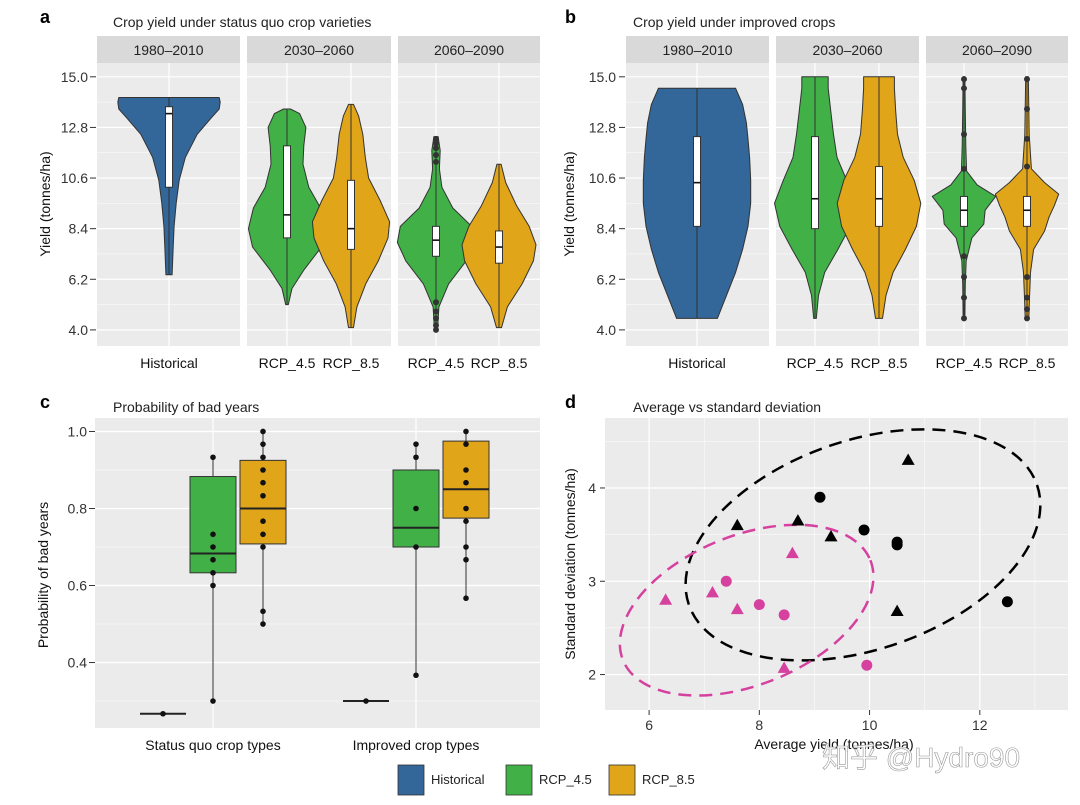 The width and height of the screenshot is (1080, 805). What do you see at coordinates (79, 330) in the screenshot?
I see `panel-a-ytick-label: 4.0` at bounding box center [79, 330].